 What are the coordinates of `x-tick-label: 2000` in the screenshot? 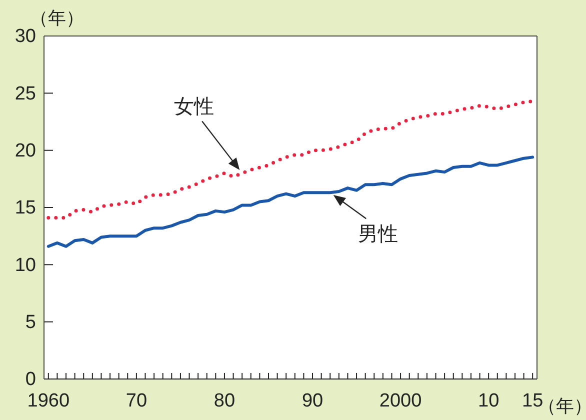 It's located at (400, 401).